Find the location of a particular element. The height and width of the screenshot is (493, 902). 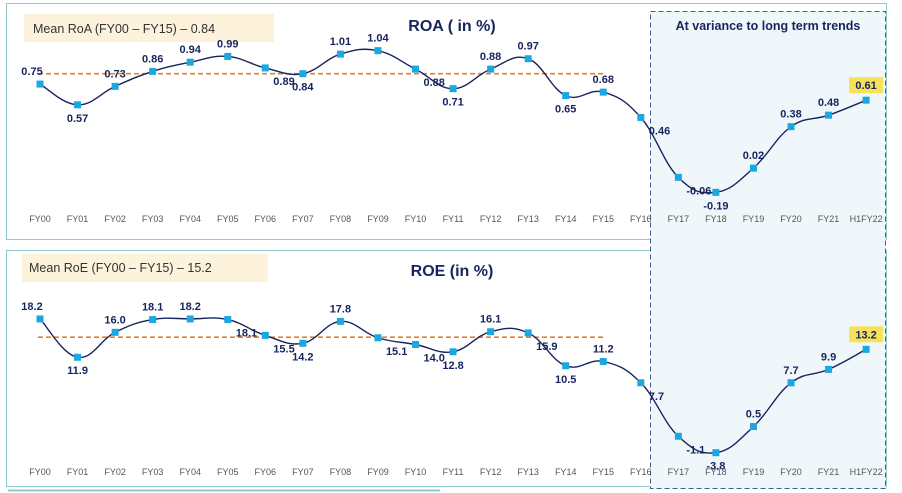

roa-x-tick-fy13: FY13 is located at coordinates (528, 219).